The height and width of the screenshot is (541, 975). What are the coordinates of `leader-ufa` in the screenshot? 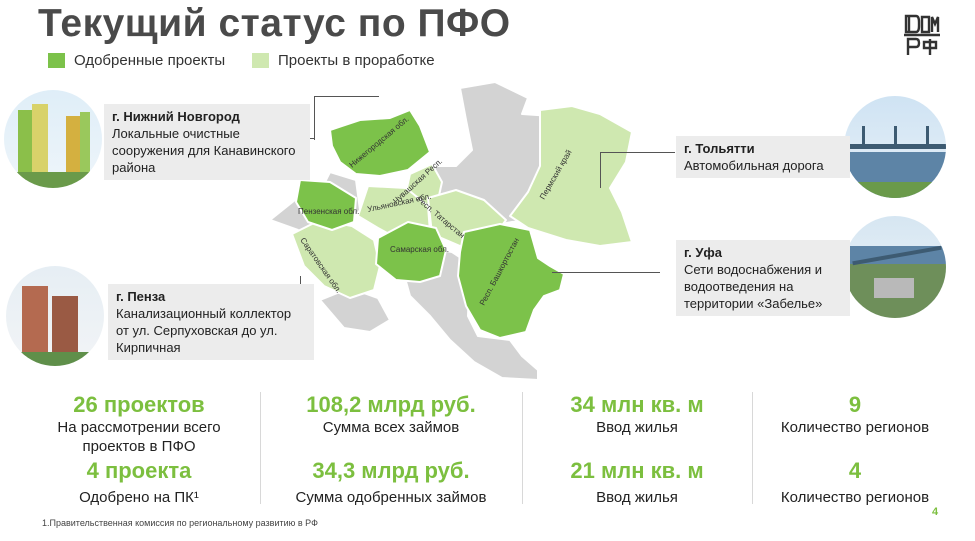 It's located at (606, 272).